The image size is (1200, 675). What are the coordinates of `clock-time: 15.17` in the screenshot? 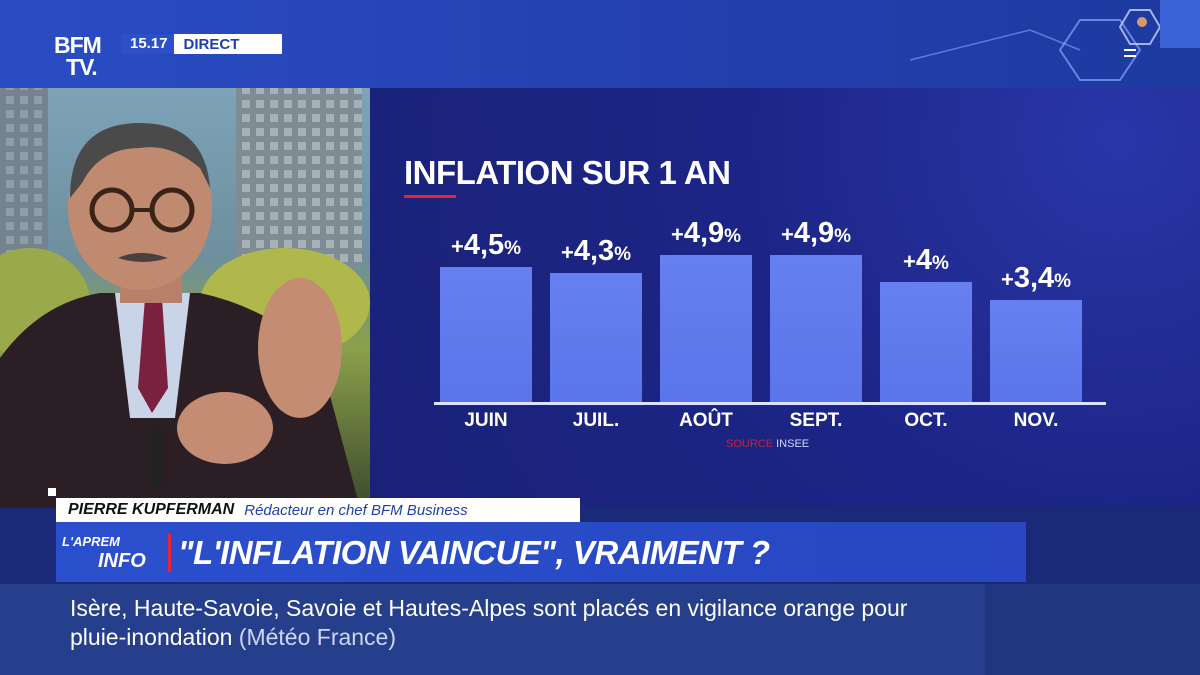 It's located at (148, 44).